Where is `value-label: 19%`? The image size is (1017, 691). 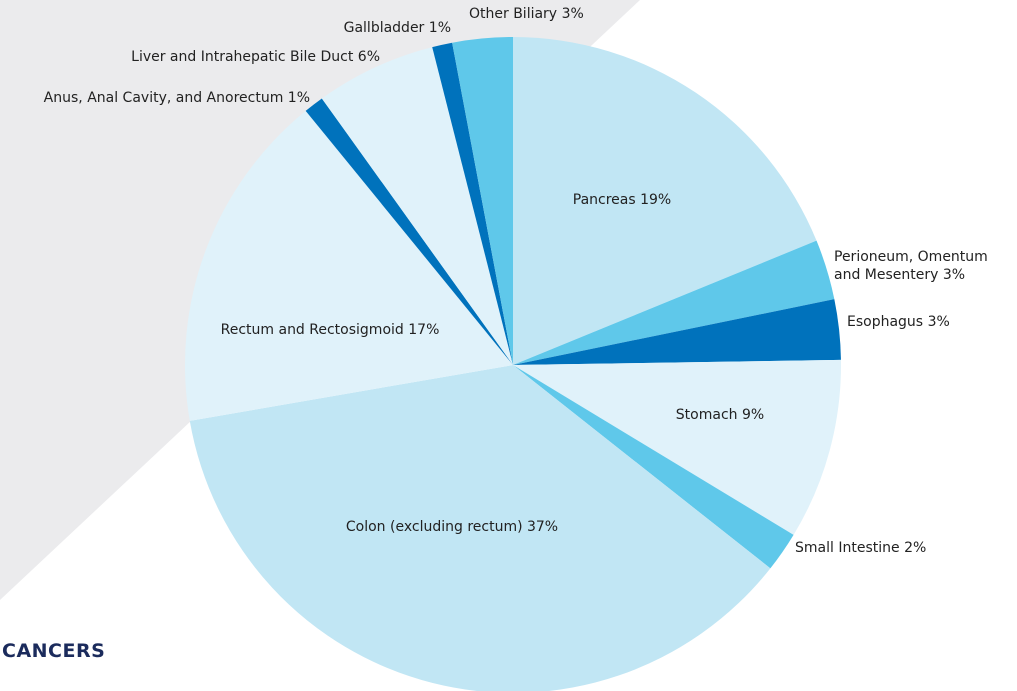 value-label: 19% is located at coordinates (656, 200).